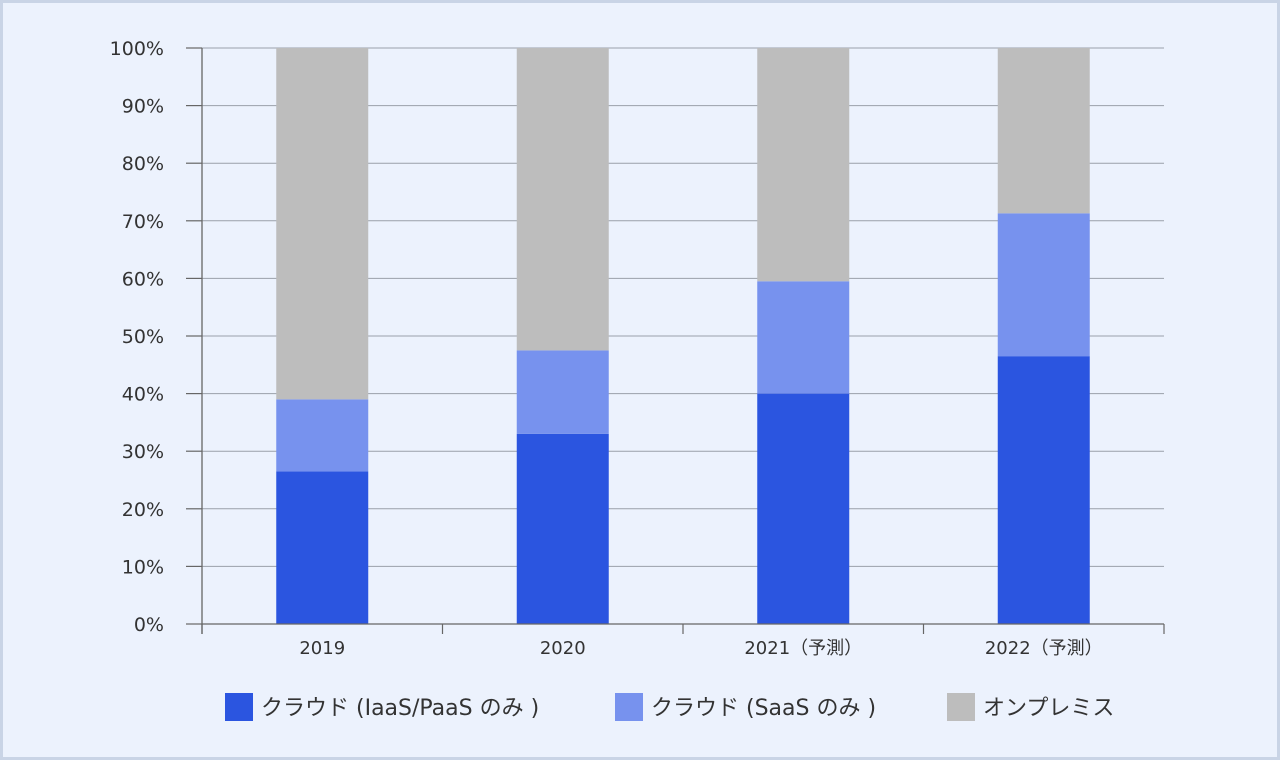  What do you see at coordinates (563, 648) in the screenshot?
I see `x-tick-label: 2020` at bounding box center [563, 648].